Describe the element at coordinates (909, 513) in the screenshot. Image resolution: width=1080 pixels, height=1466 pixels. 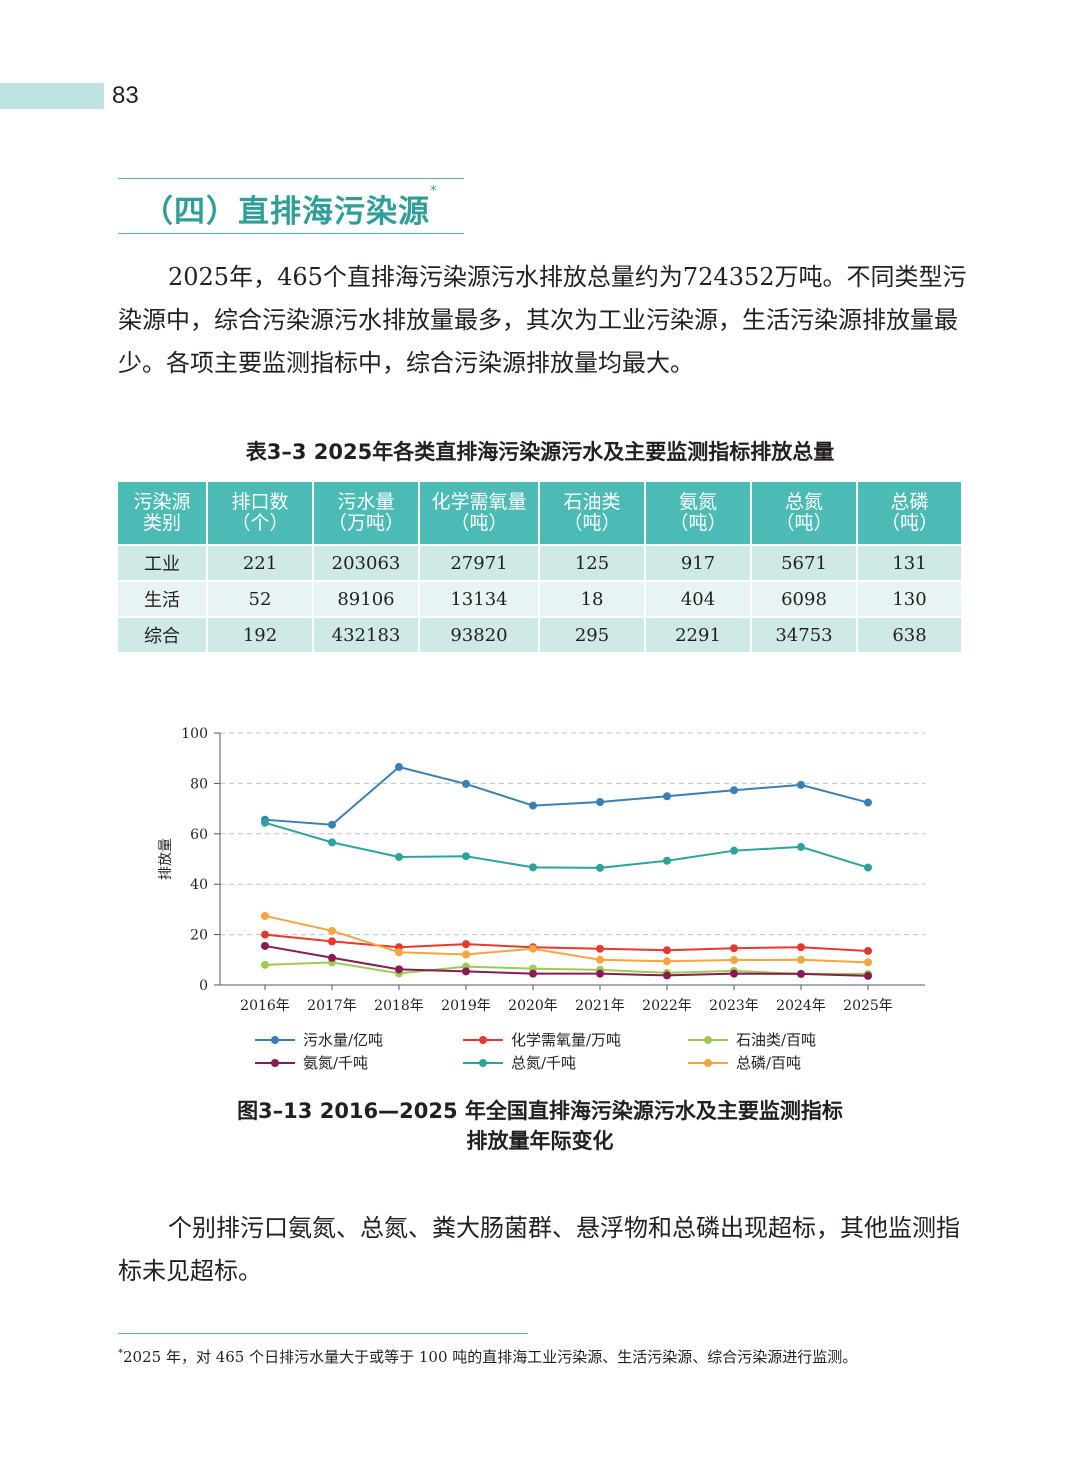
I see `header-cell: 总磷 （吨）` at that location.